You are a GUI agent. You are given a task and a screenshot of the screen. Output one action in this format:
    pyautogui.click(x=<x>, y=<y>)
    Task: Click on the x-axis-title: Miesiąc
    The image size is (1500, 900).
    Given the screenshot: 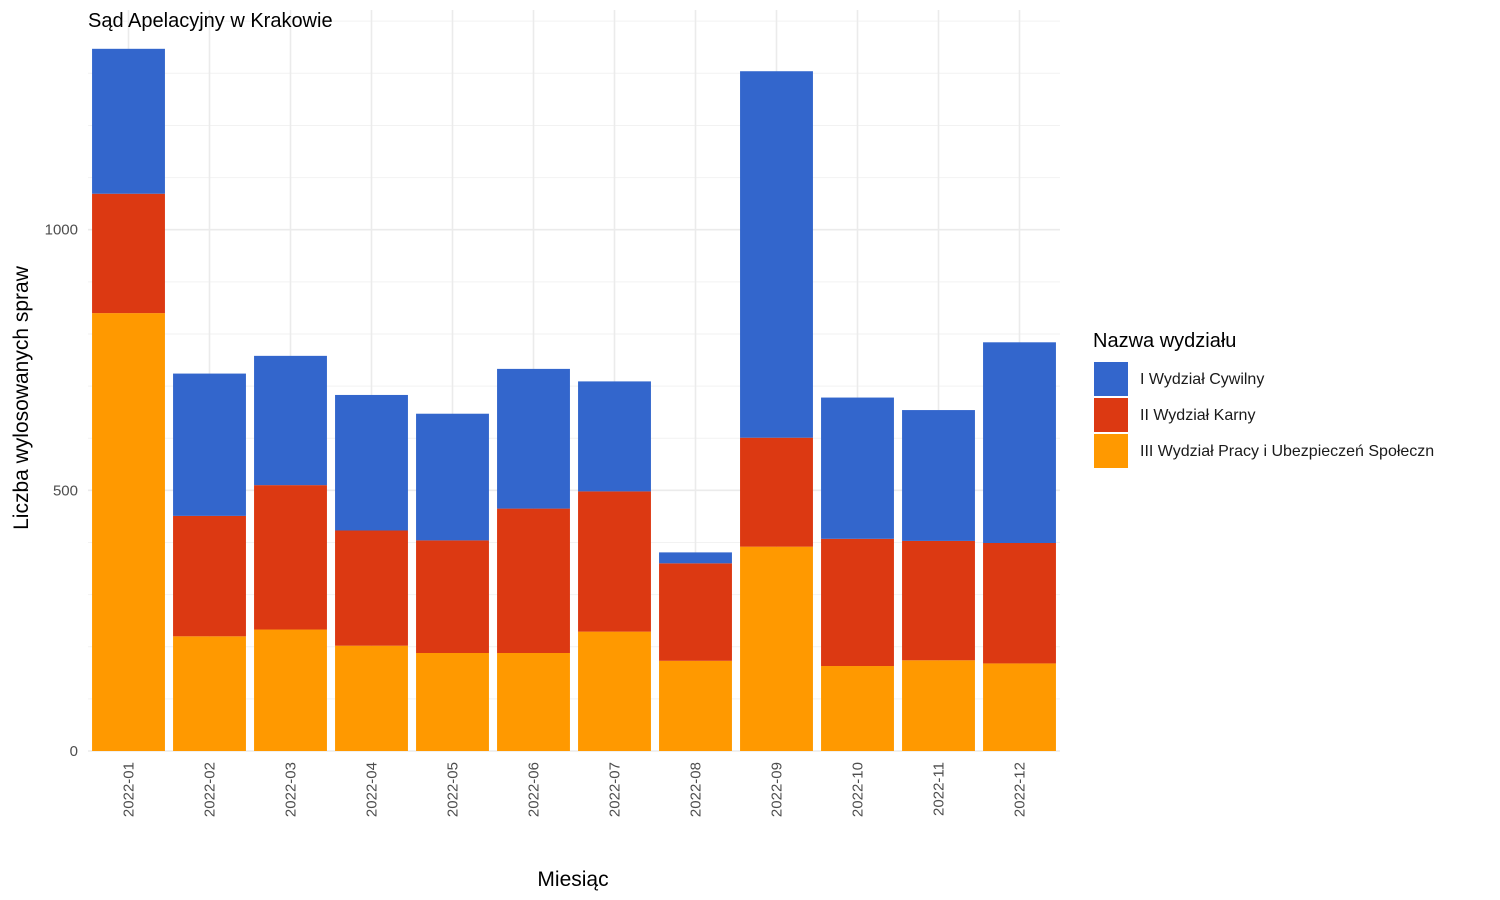 What is the action you would take?
    pyautogui.click(x=572, y=879)
    